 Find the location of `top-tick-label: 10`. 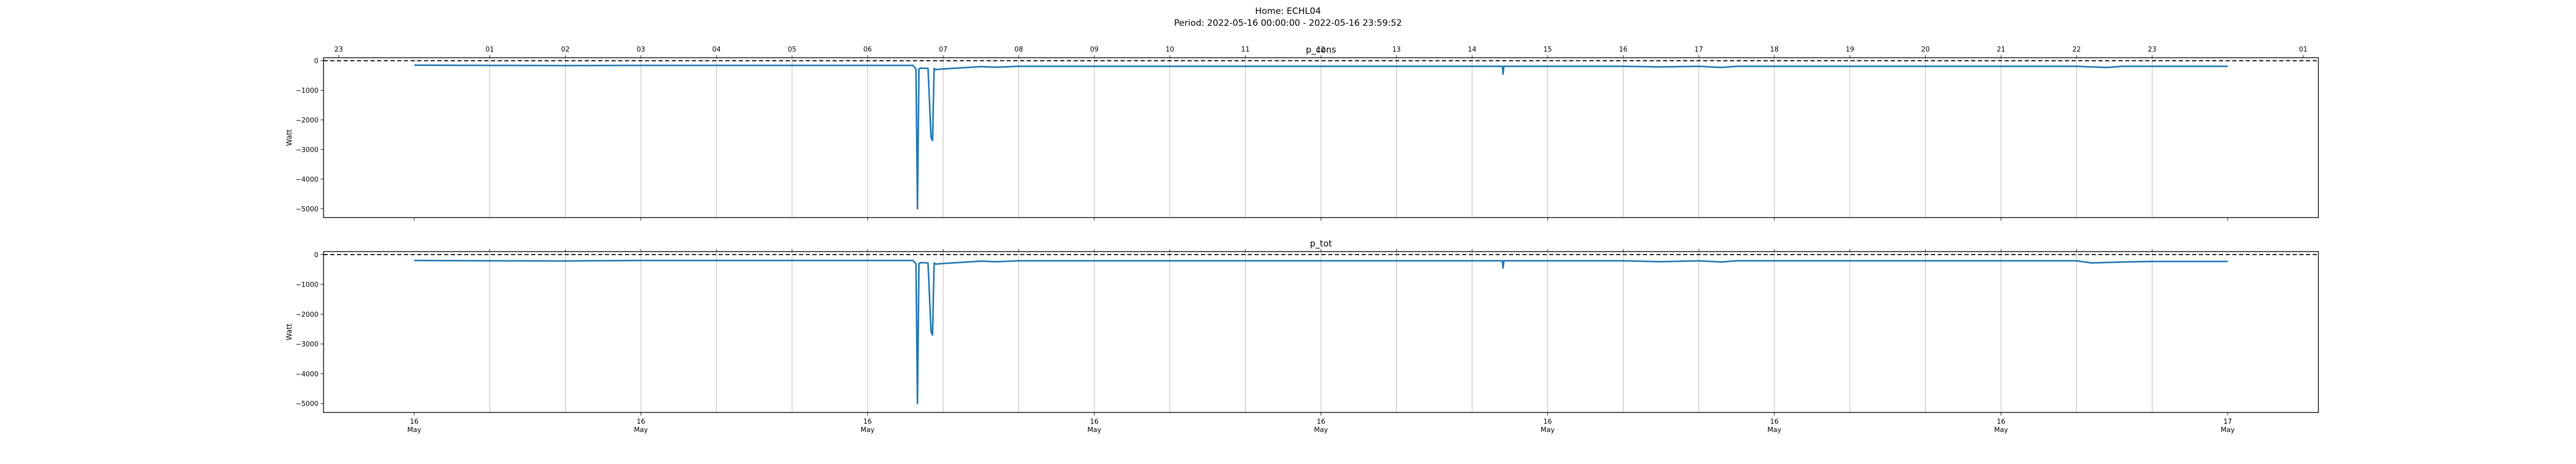

top-tick-label: 10 is located at coordinates (1169, 50).